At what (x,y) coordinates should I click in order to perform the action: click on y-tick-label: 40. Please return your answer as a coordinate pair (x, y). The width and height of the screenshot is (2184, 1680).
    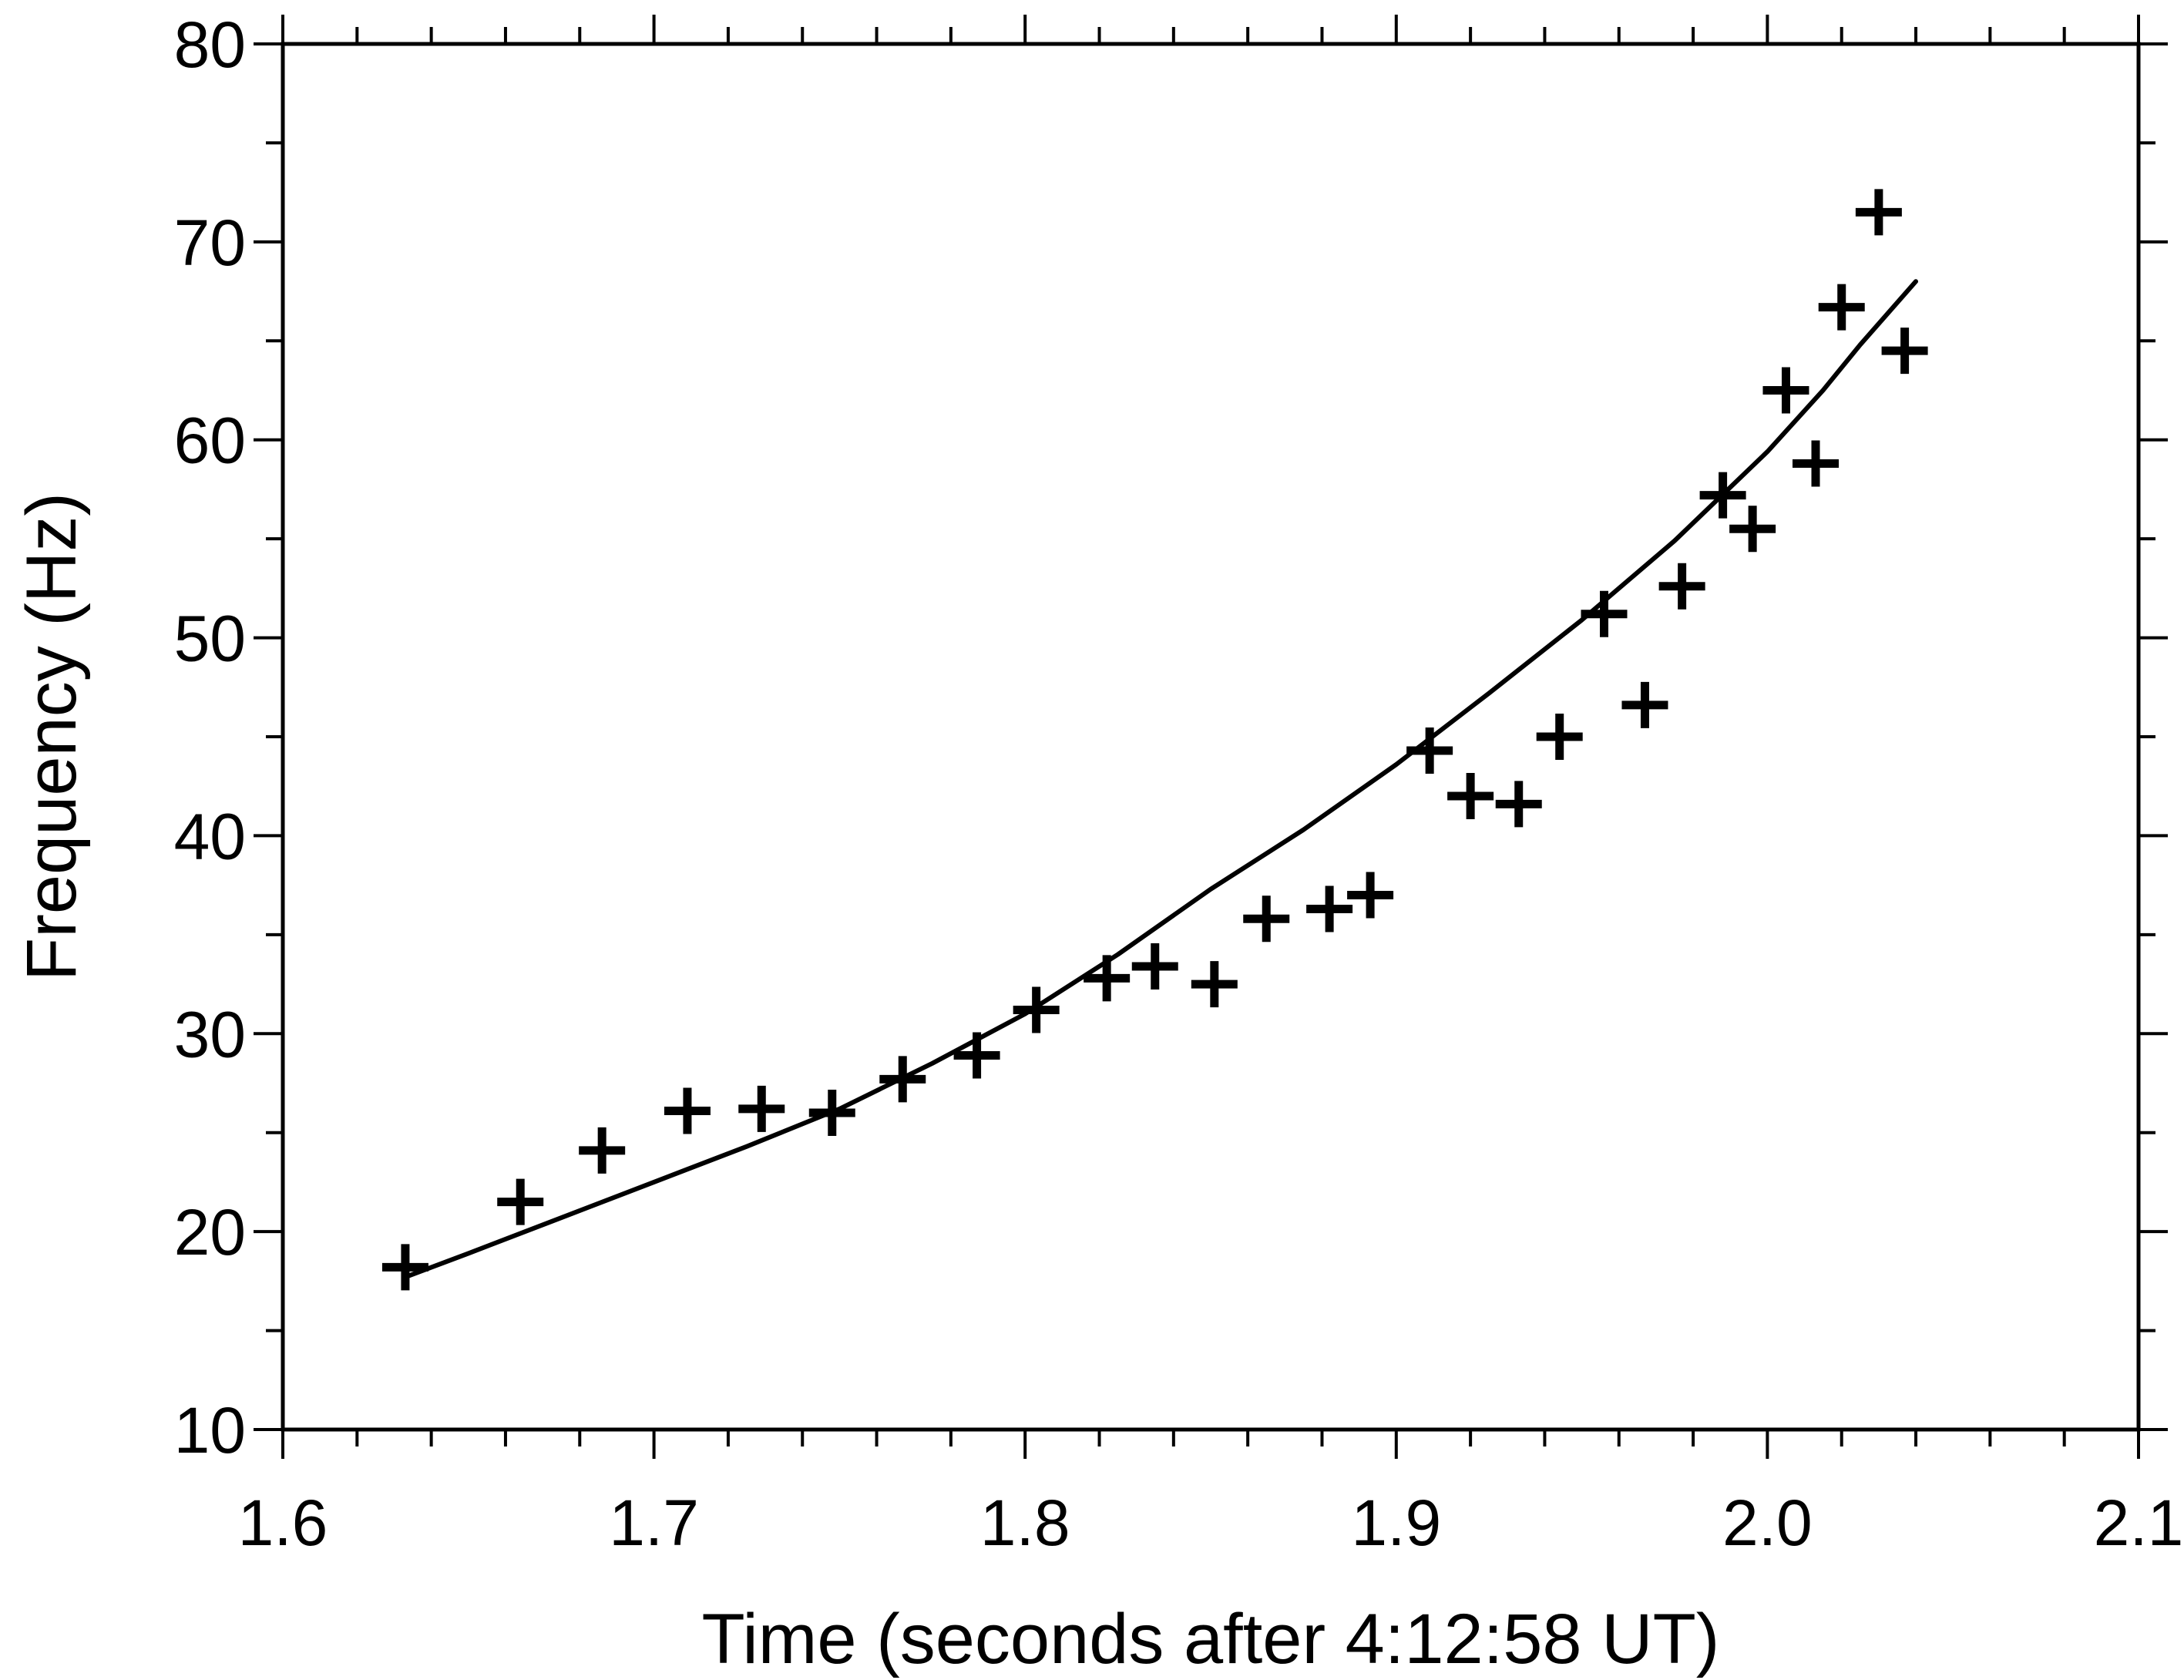
    Looking at the image, I should click on (210, 836).